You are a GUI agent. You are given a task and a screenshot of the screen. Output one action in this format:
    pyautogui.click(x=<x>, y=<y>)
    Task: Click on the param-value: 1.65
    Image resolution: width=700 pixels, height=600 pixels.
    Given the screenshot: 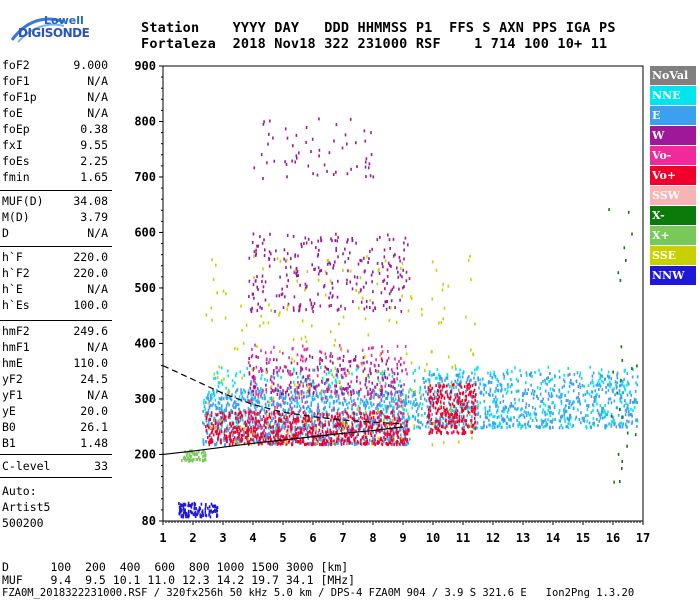 What is the action you would take?
    pyautogui.click(x=94, y=177)
    